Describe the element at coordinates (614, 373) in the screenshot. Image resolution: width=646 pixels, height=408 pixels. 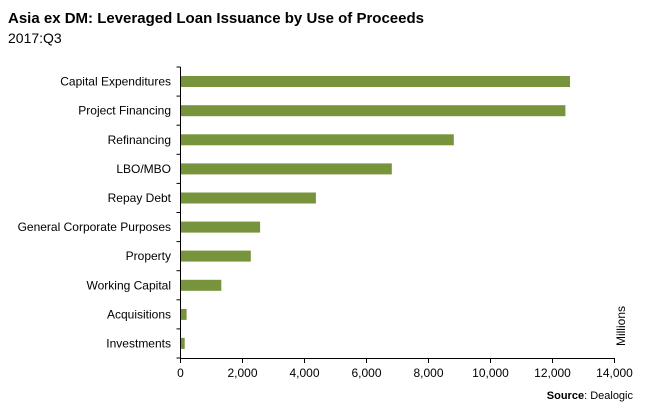
I see `x-tick-label: 14,000` at that location.